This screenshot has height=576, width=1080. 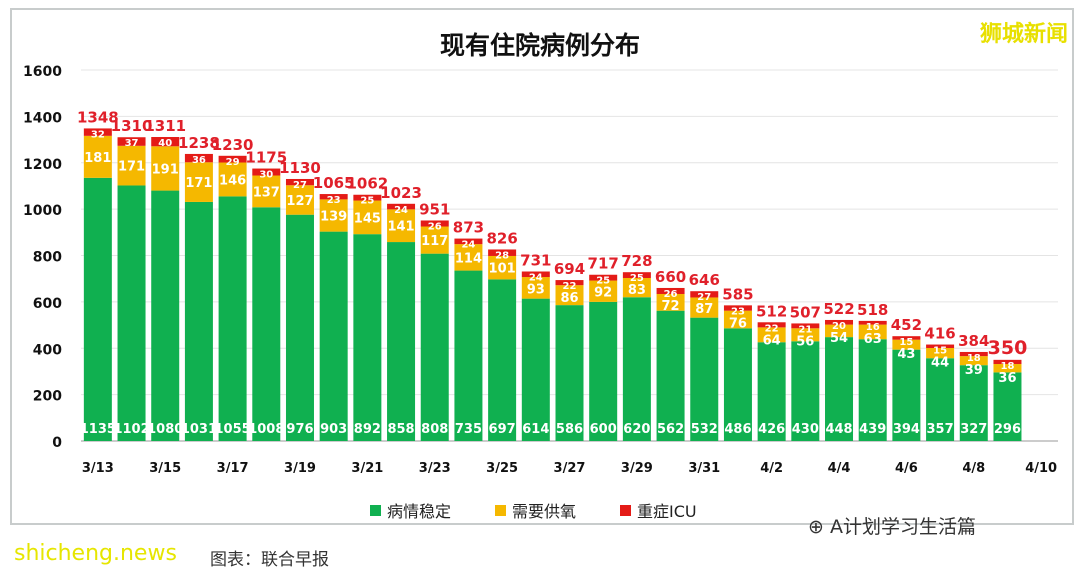 I want to click on legend-item-icu: 重症ICU, so click(x=658, y=510).